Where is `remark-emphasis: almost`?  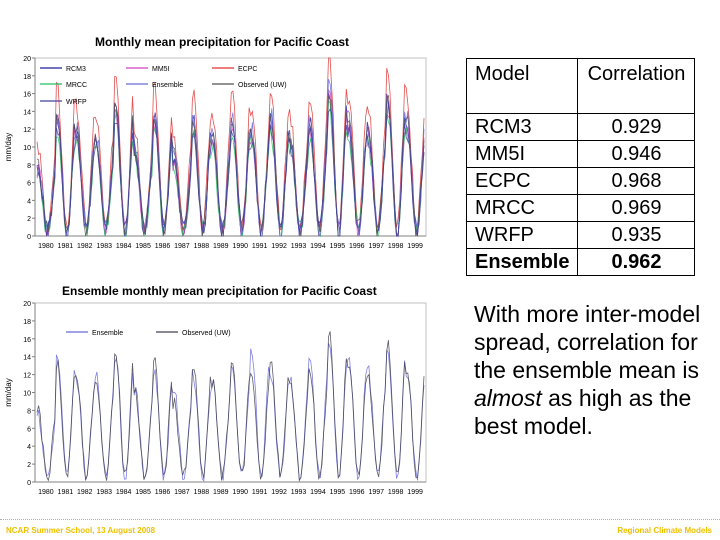
remark-emphasis: almost is located at coordinates (508, 398).